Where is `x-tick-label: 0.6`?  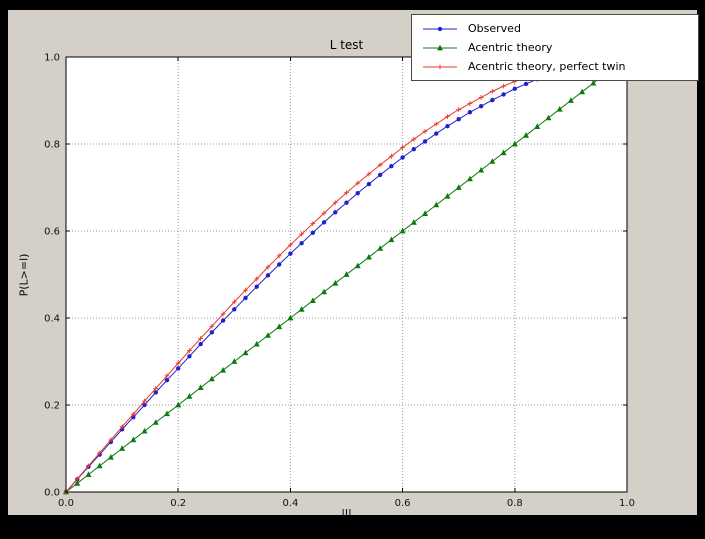 x-tick-label: 0.6 is located at coordinates (403, 503).